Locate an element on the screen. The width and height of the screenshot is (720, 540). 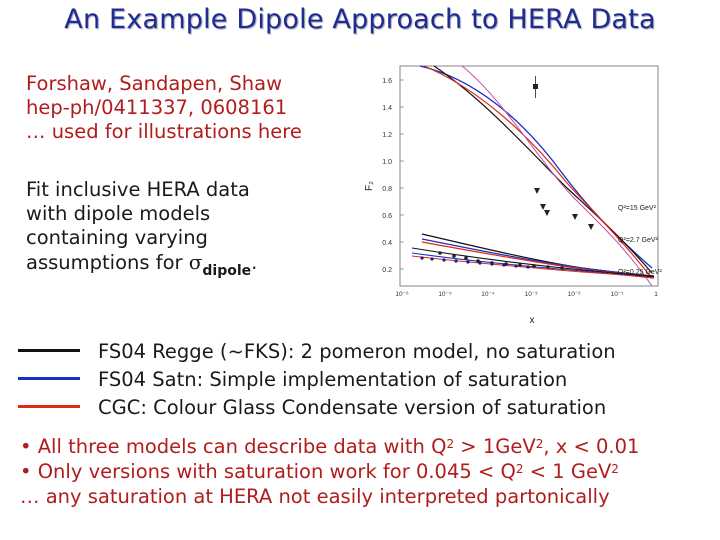
reference-papers: hep-ph/0411337, 0608161 is located at coordinates (157, 107).